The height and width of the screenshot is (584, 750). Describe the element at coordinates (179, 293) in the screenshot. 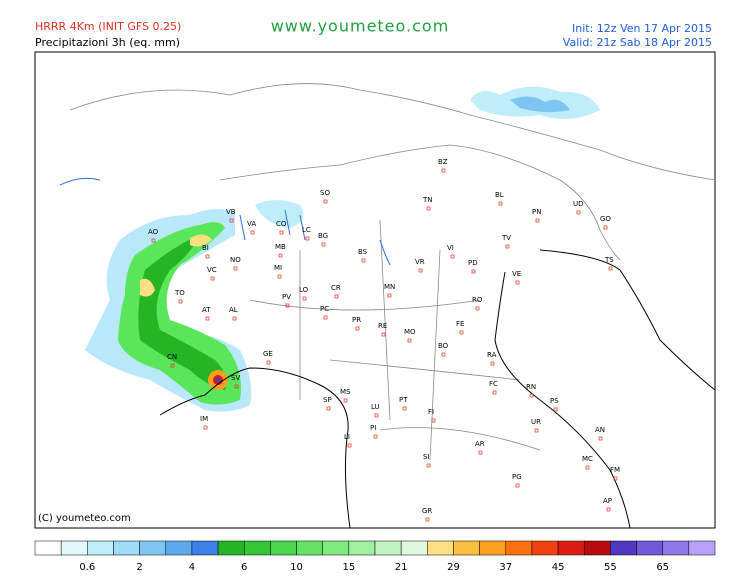

I see `city-label: TO` at that location.